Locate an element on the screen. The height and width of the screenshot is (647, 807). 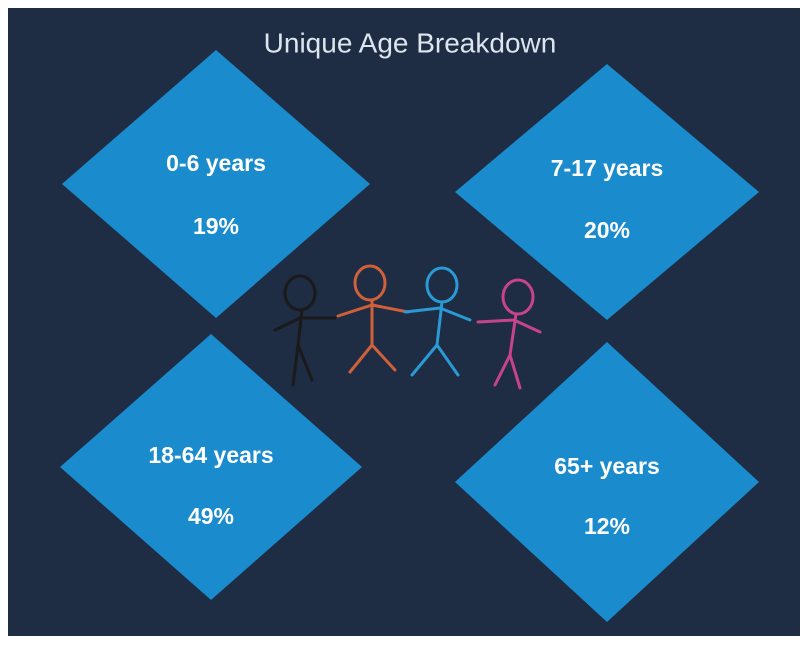
group-label: 18-64 years is located at coordinates (210, 455).